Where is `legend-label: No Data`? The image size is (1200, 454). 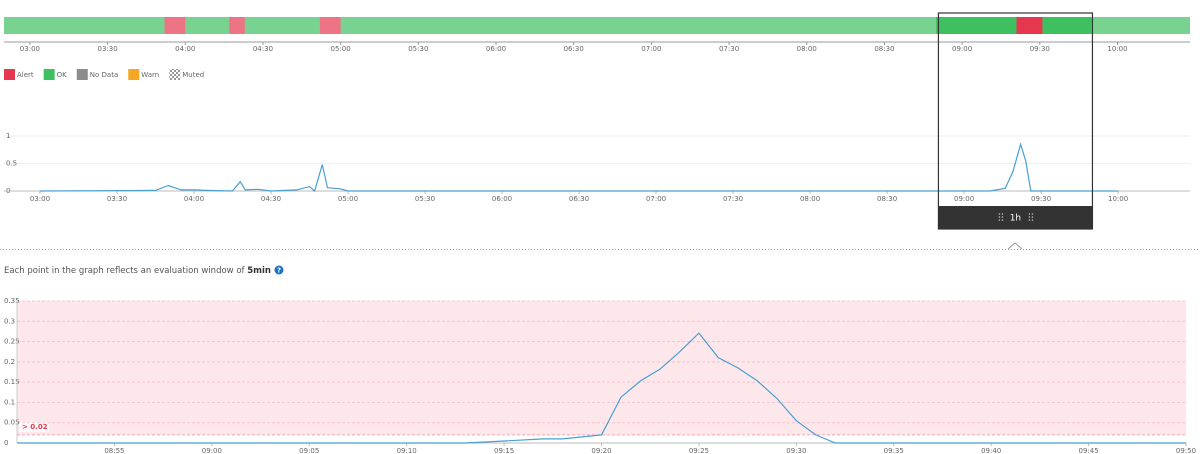 legend-label: No Data is located at coordinates (104, 75).